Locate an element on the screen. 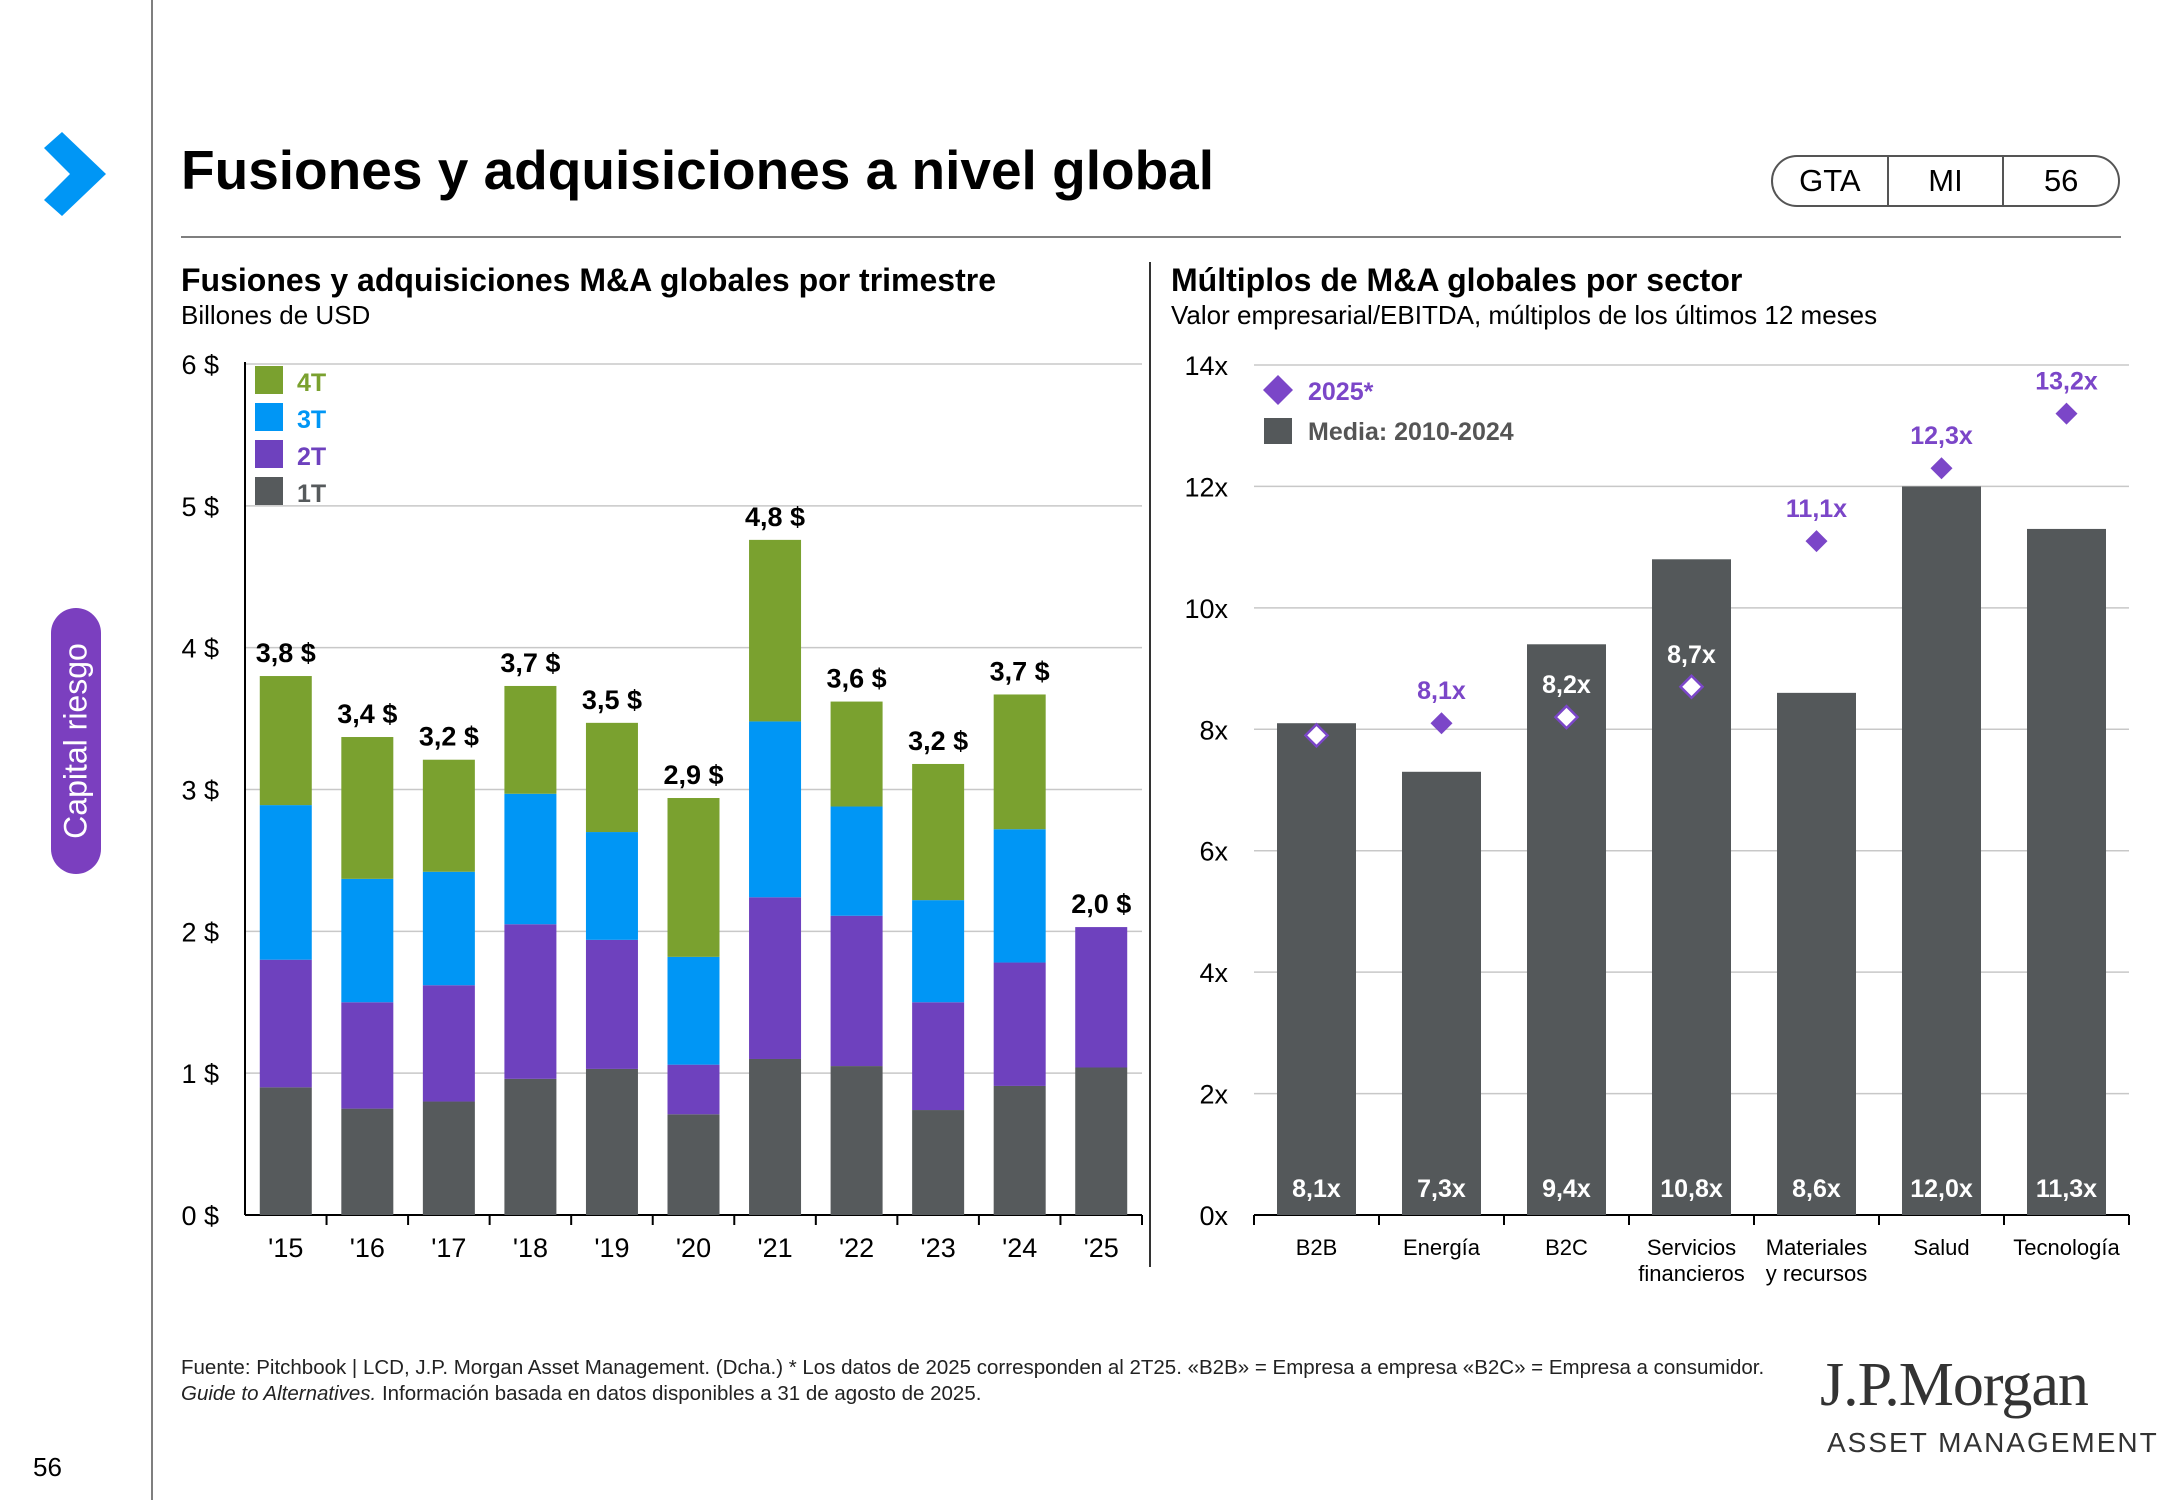 The image size is (2167, 1500). y-tick-label: 6 $ is located at coordinates (200, 365).